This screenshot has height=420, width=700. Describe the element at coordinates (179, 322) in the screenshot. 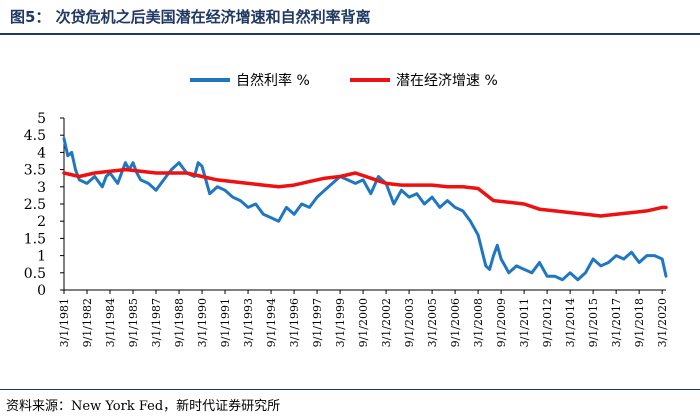

I see `x-tick-label: 9/1/1988` at that location.